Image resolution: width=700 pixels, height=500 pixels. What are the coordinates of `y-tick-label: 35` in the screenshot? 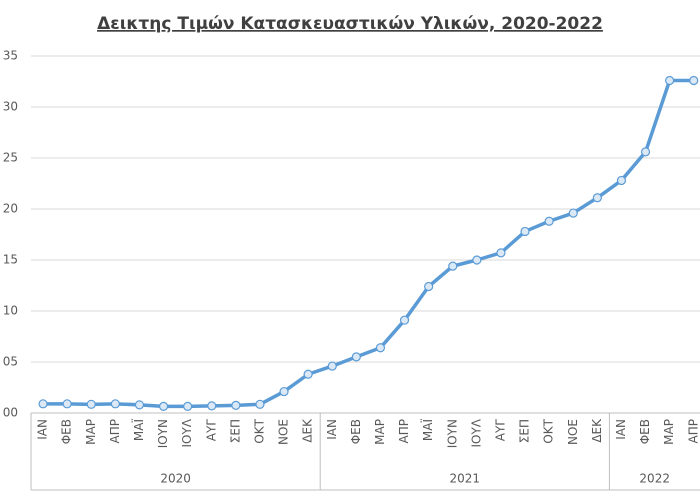 It's located at (10, 56).